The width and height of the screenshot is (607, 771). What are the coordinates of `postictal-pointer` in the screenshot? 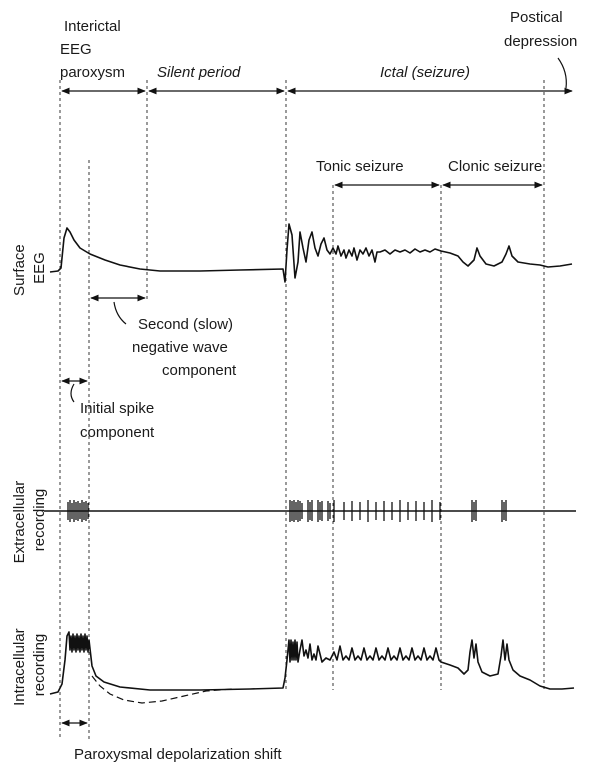 It's located at (562, 73).